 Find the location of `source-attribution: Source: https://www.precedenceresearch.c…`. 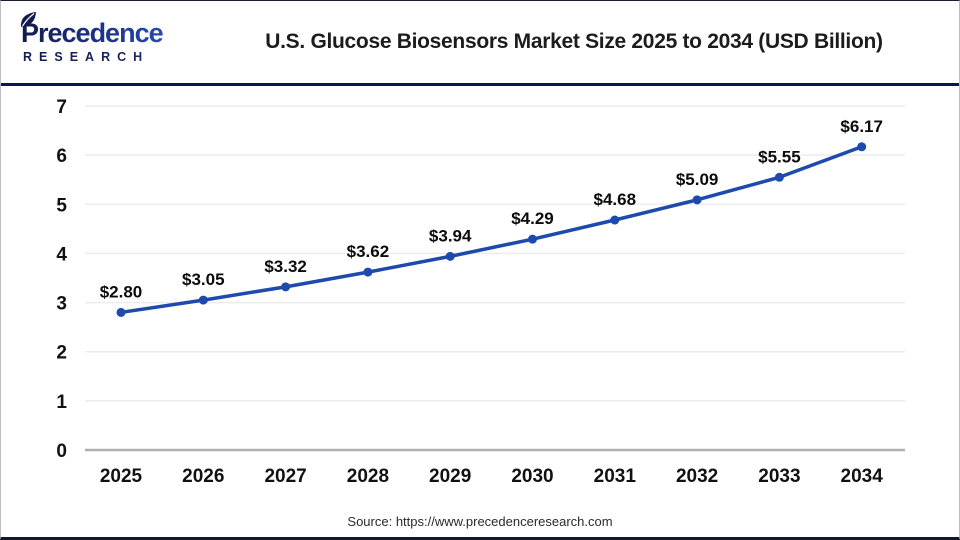

source-attribution: Source: https://www.precedenceresearch.c… is located at coordinates (480, 521).